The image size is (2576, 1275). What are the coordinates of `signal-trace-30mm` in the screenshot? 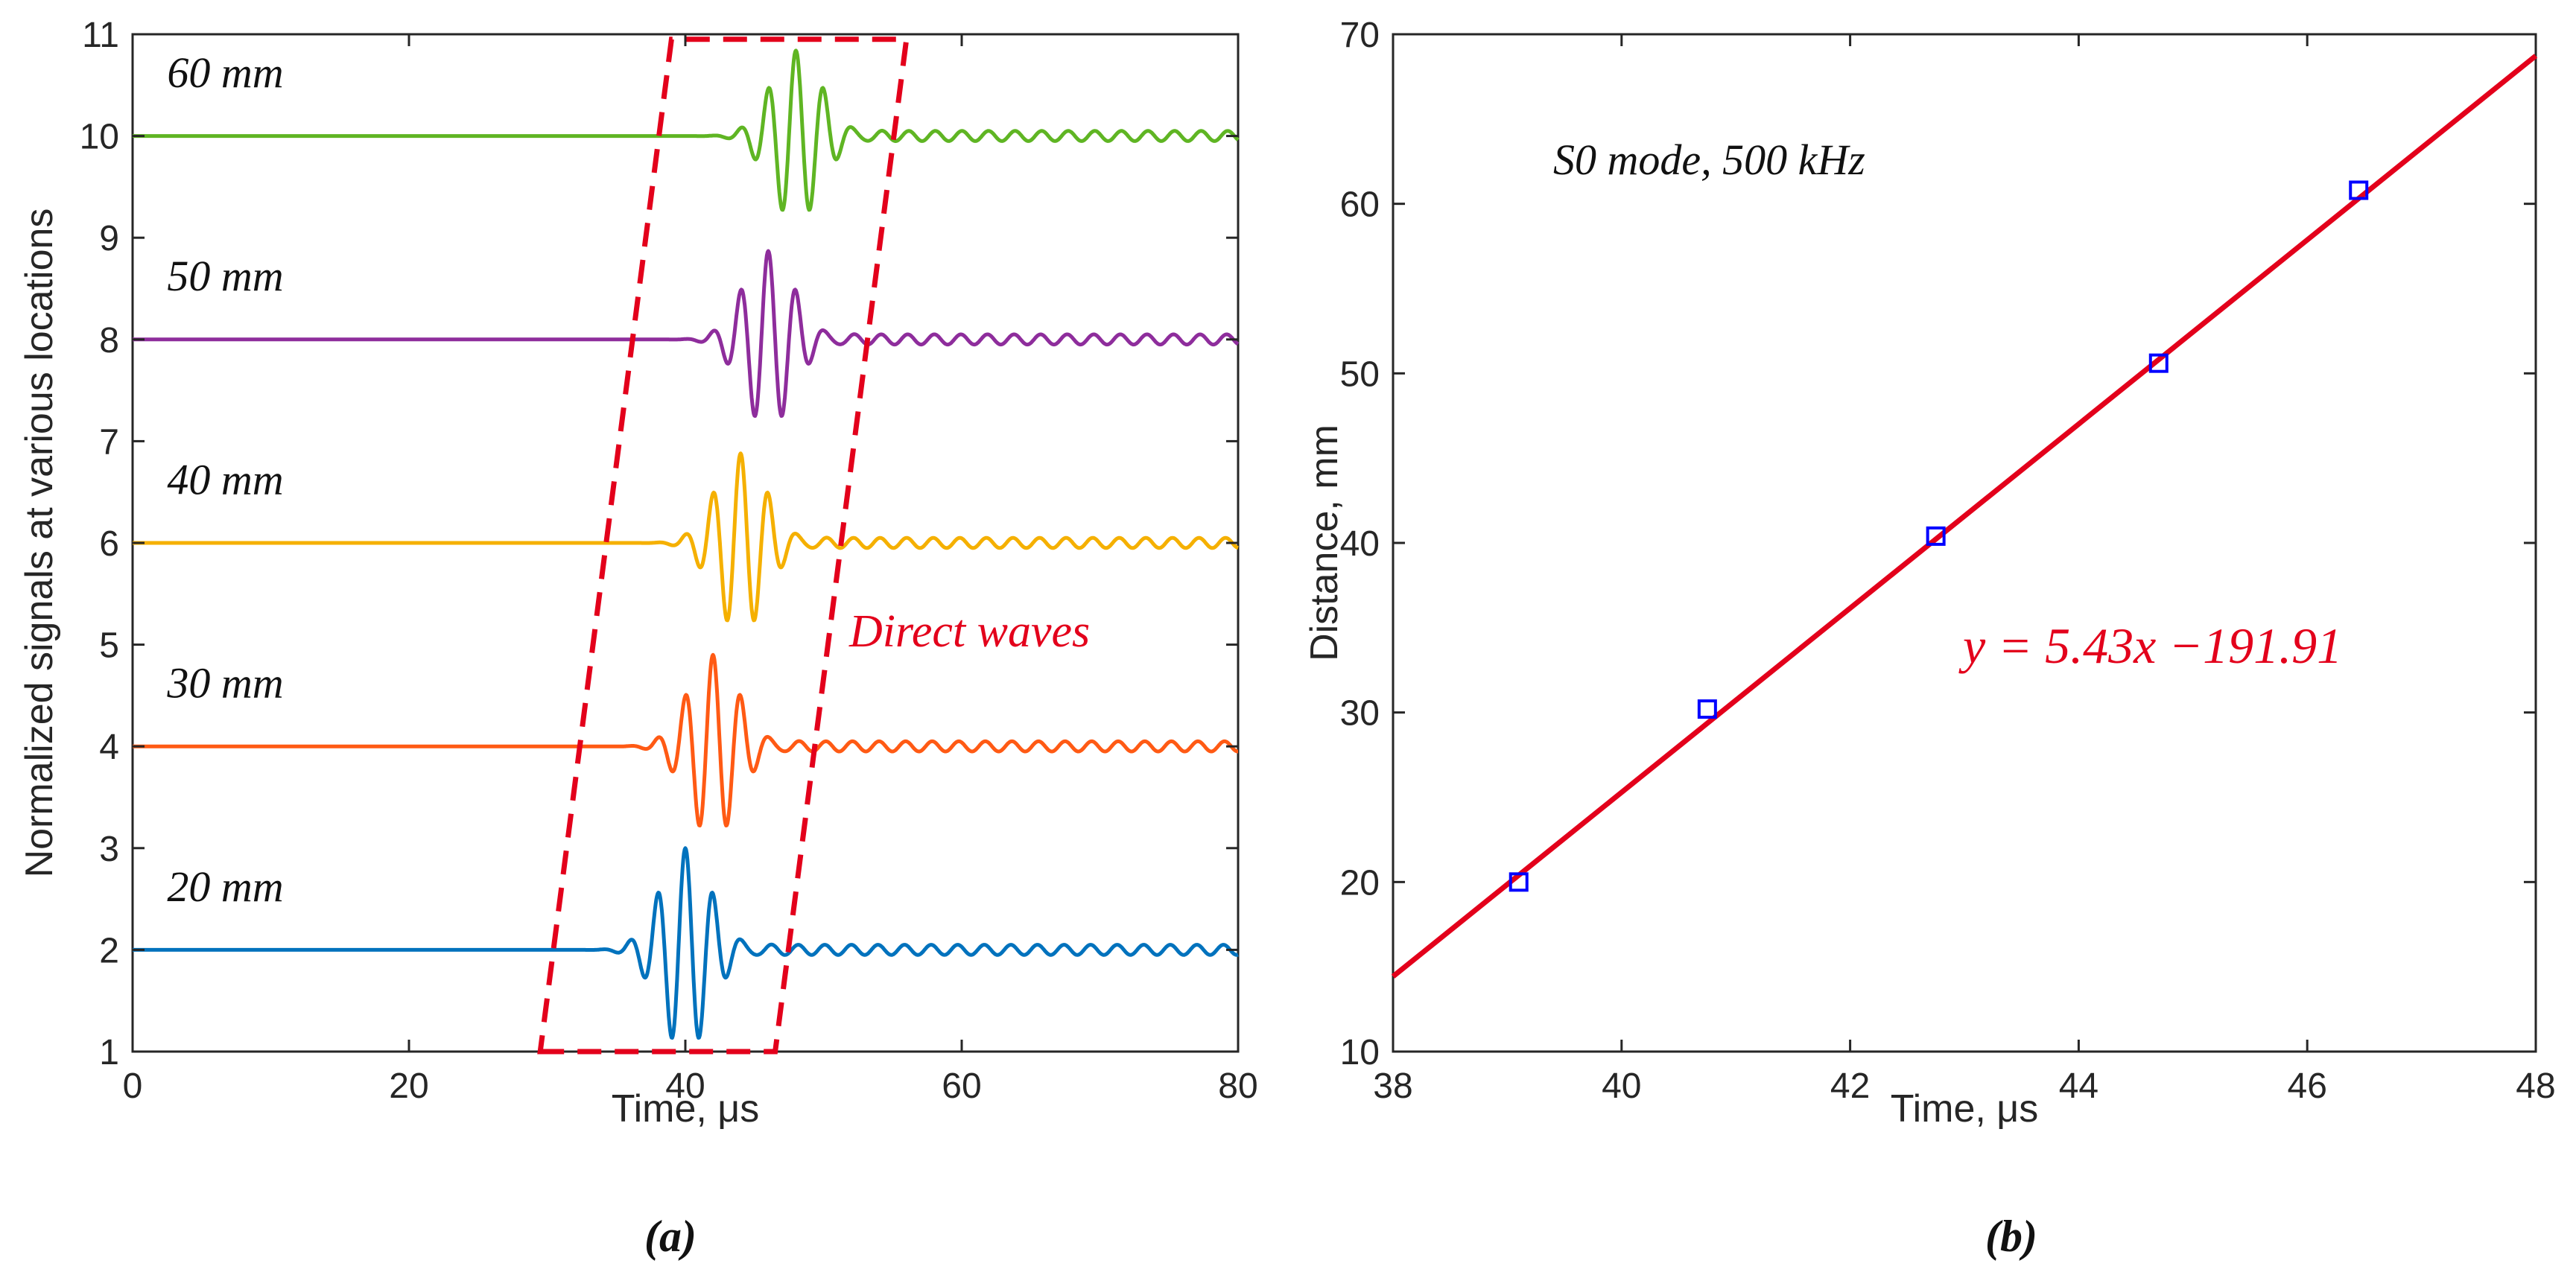 It's located at (686, 739).